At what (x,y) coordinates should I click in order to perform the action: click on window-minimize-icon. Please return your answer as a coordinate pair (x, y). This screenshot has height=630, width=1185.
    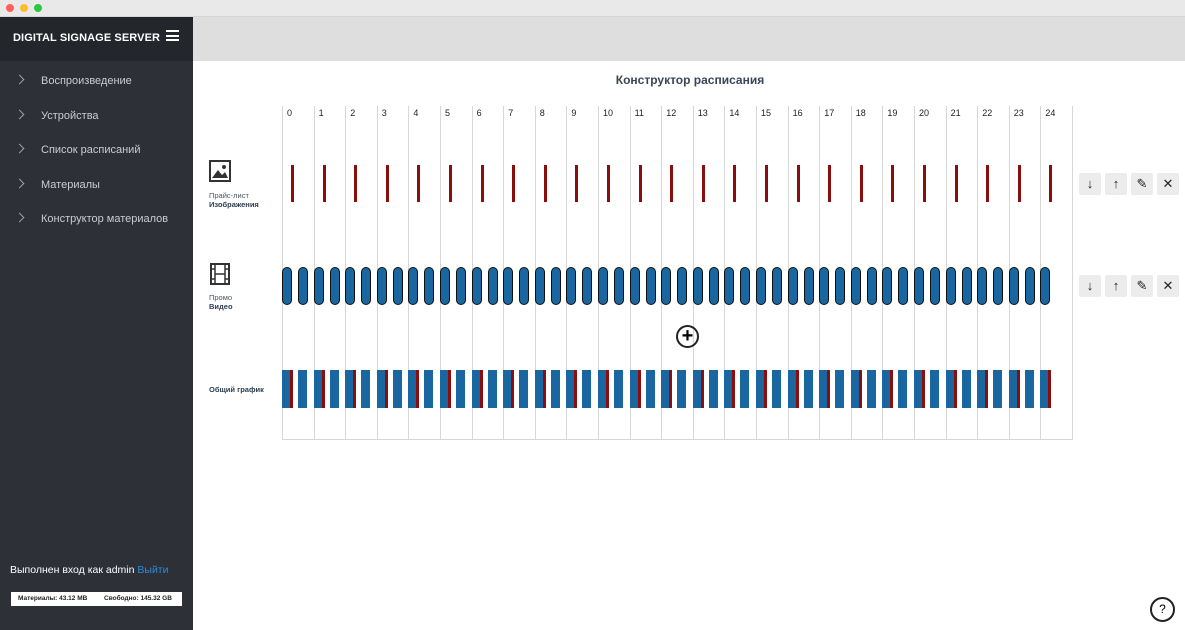
    Looking at the image, I should click on (24, 8).